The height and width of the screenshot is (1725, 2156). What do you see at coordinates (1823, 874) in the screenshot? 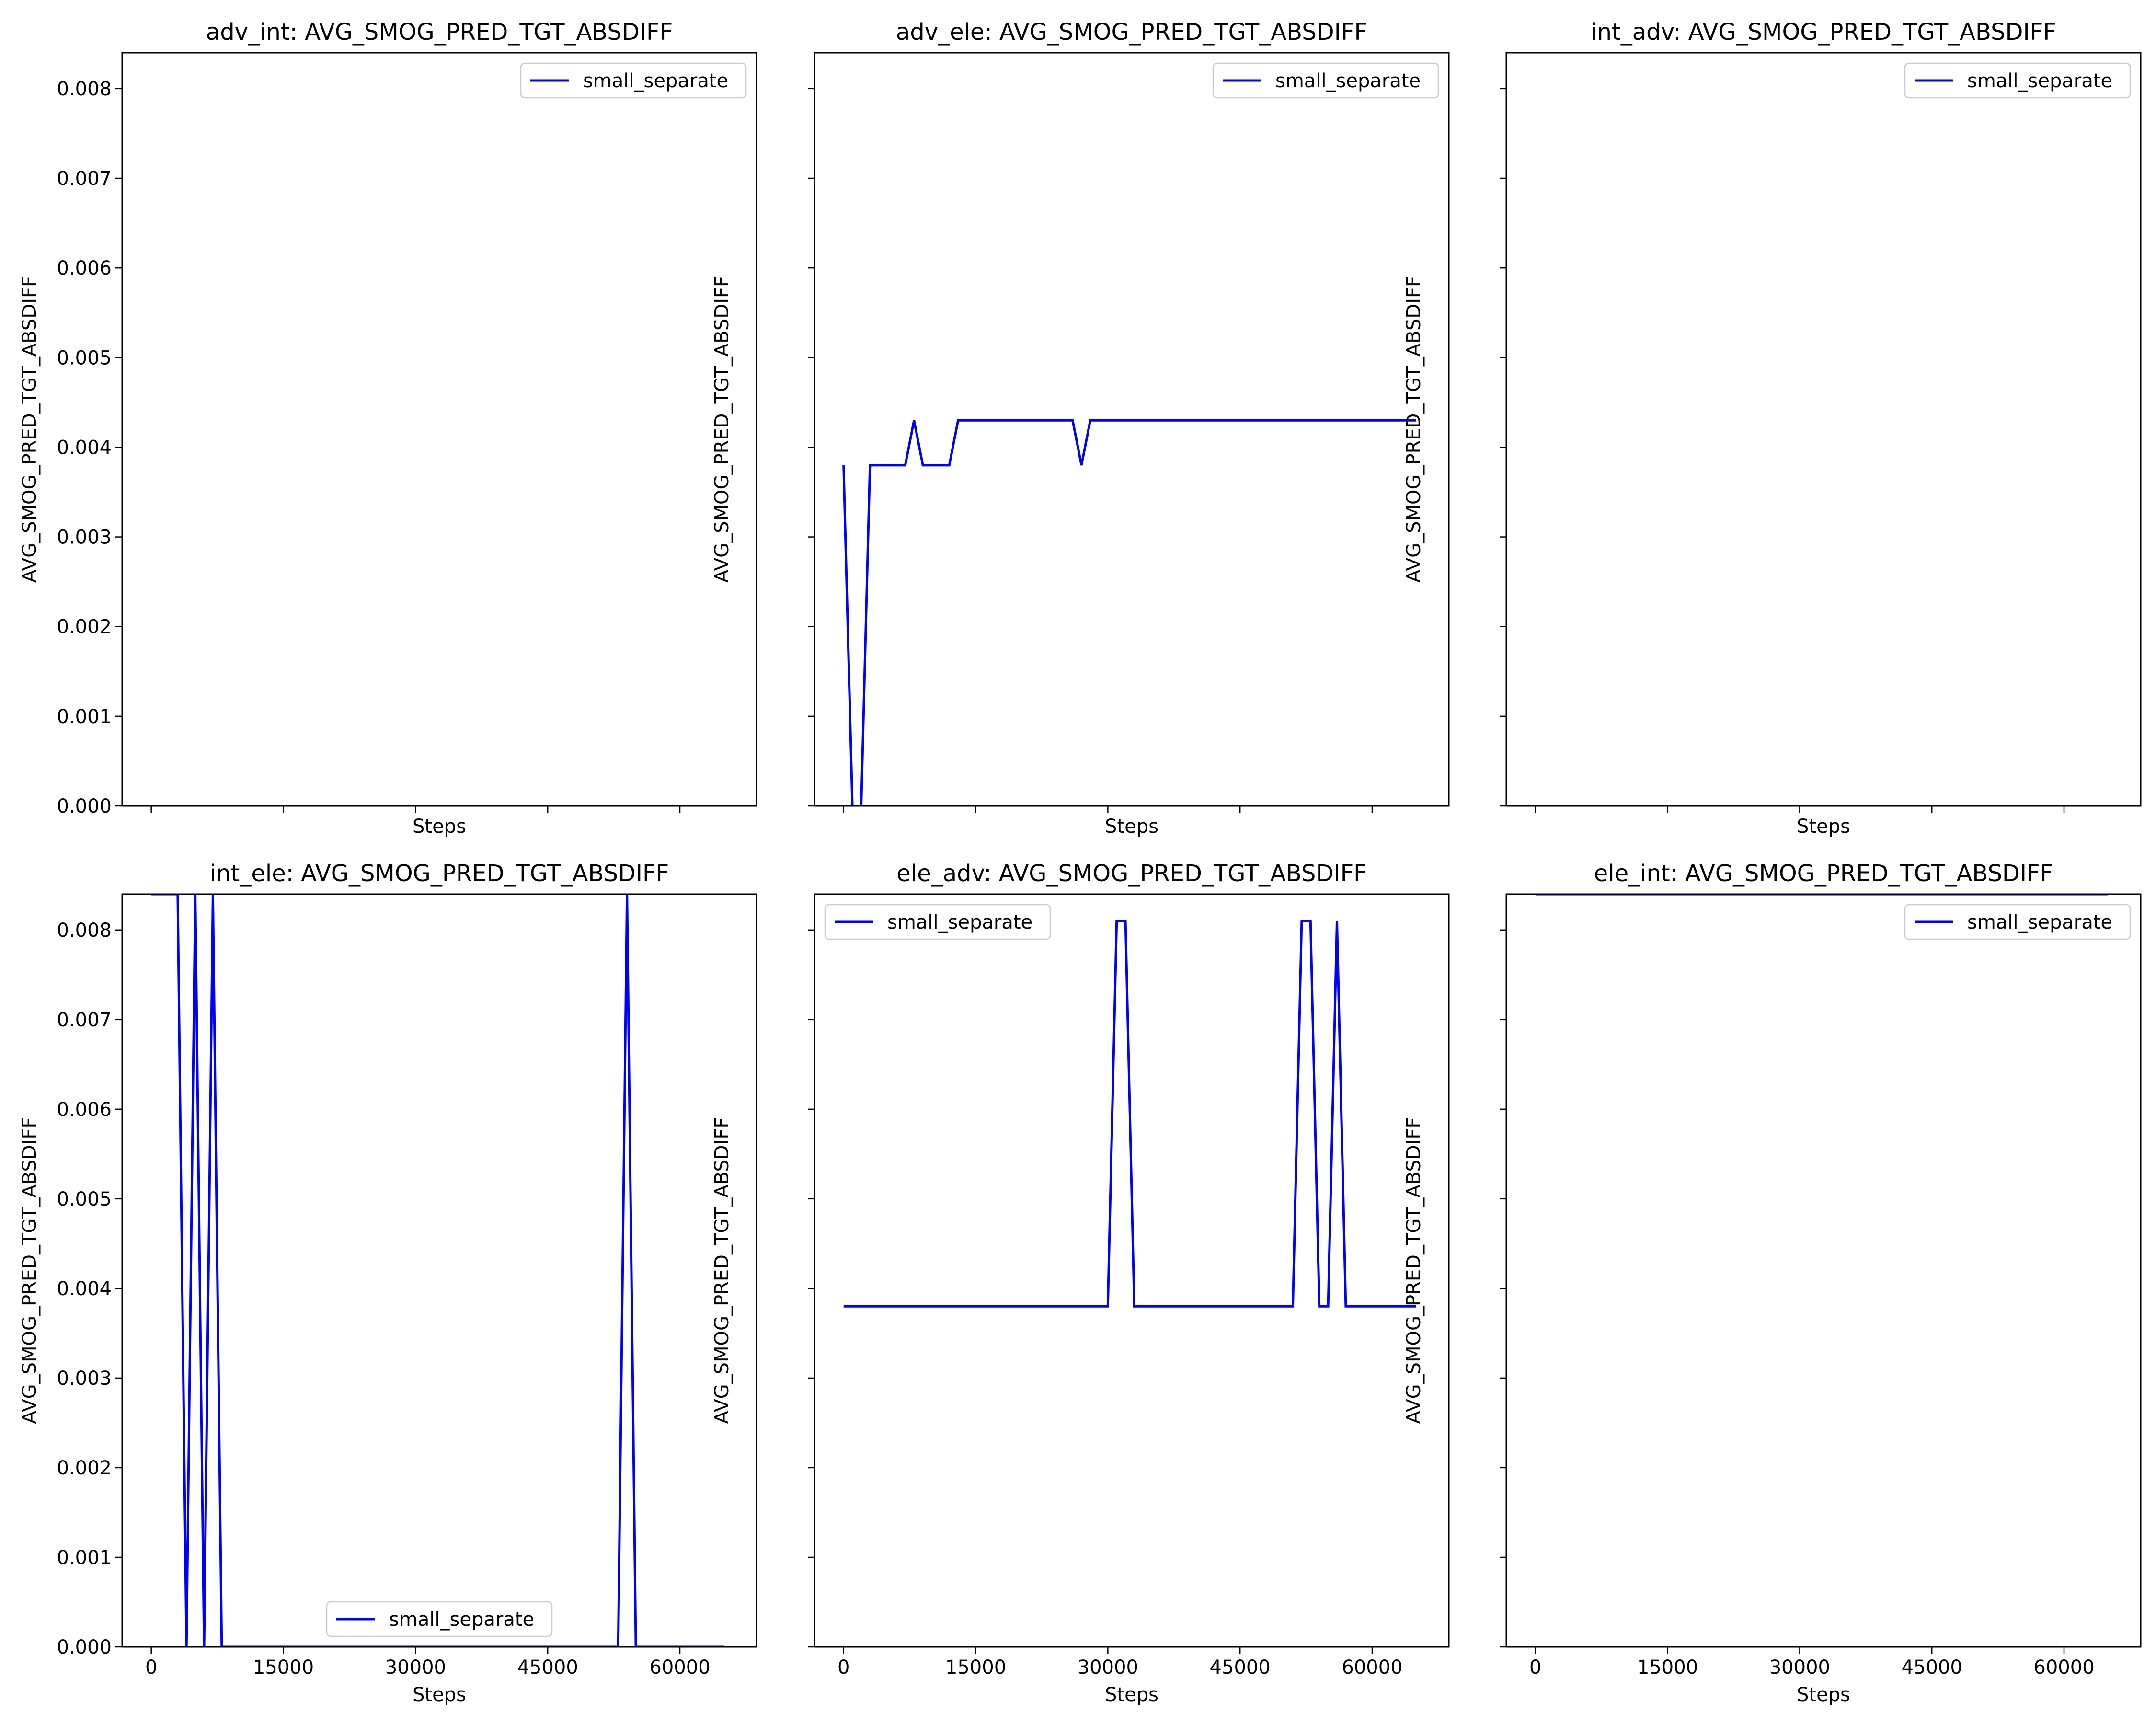
I see `chart-title: ele_int: AVG_SMOG_PRED_TGT_ABSDIFF` at bounding box center [1823, 874].